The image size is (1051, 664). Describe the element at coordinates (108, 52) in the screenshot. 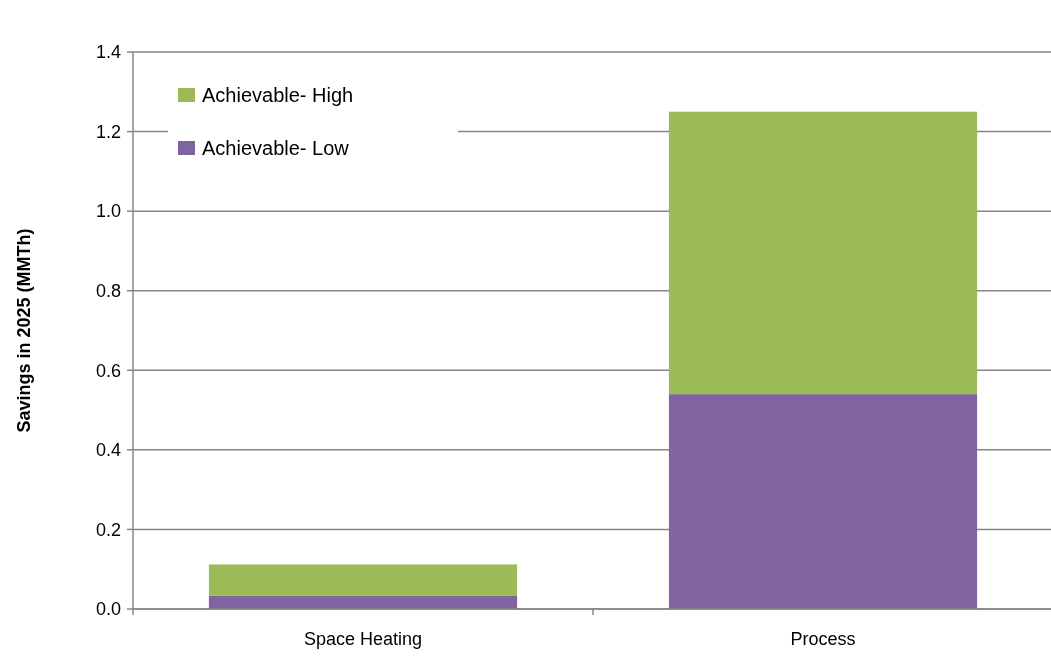

I see `y-tick-label: 1.4` at that location.